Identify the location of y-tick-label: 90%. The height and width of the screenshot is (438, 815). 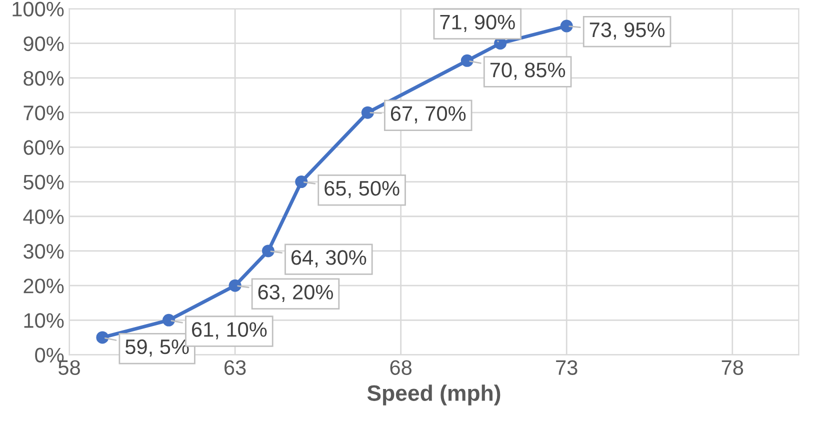
(44, 44).